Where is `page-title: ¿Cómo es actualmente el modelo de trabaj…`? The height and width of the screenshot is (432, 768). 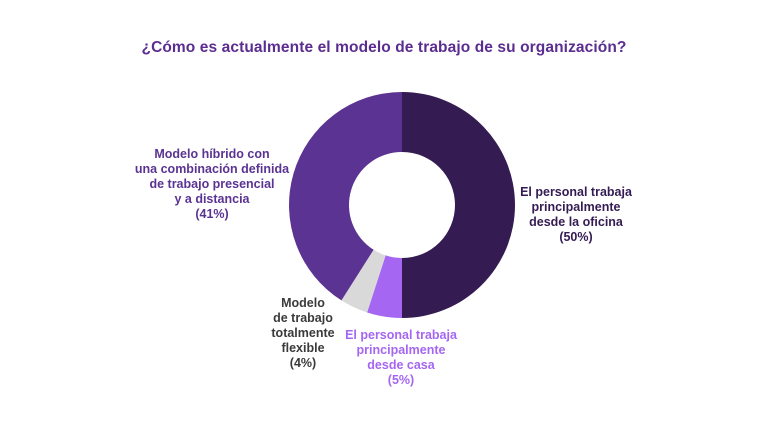 page-title: ¿Cómo es actualmente el modelo de trabaj… is located at coordinates (384, 47).